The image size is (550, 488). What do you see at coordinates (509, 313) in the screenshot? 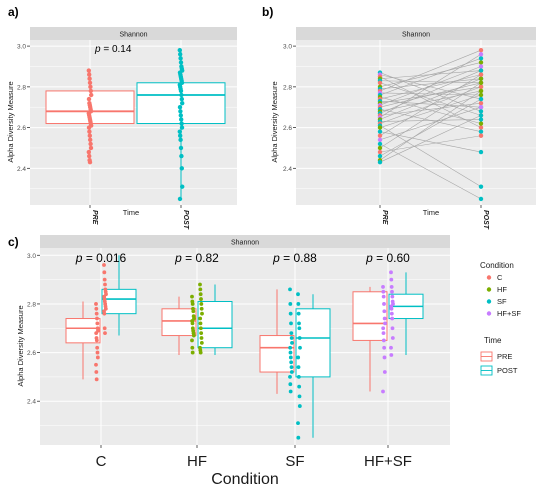
I see `legend-label: HF+SF` at bounding box center [509, 313].